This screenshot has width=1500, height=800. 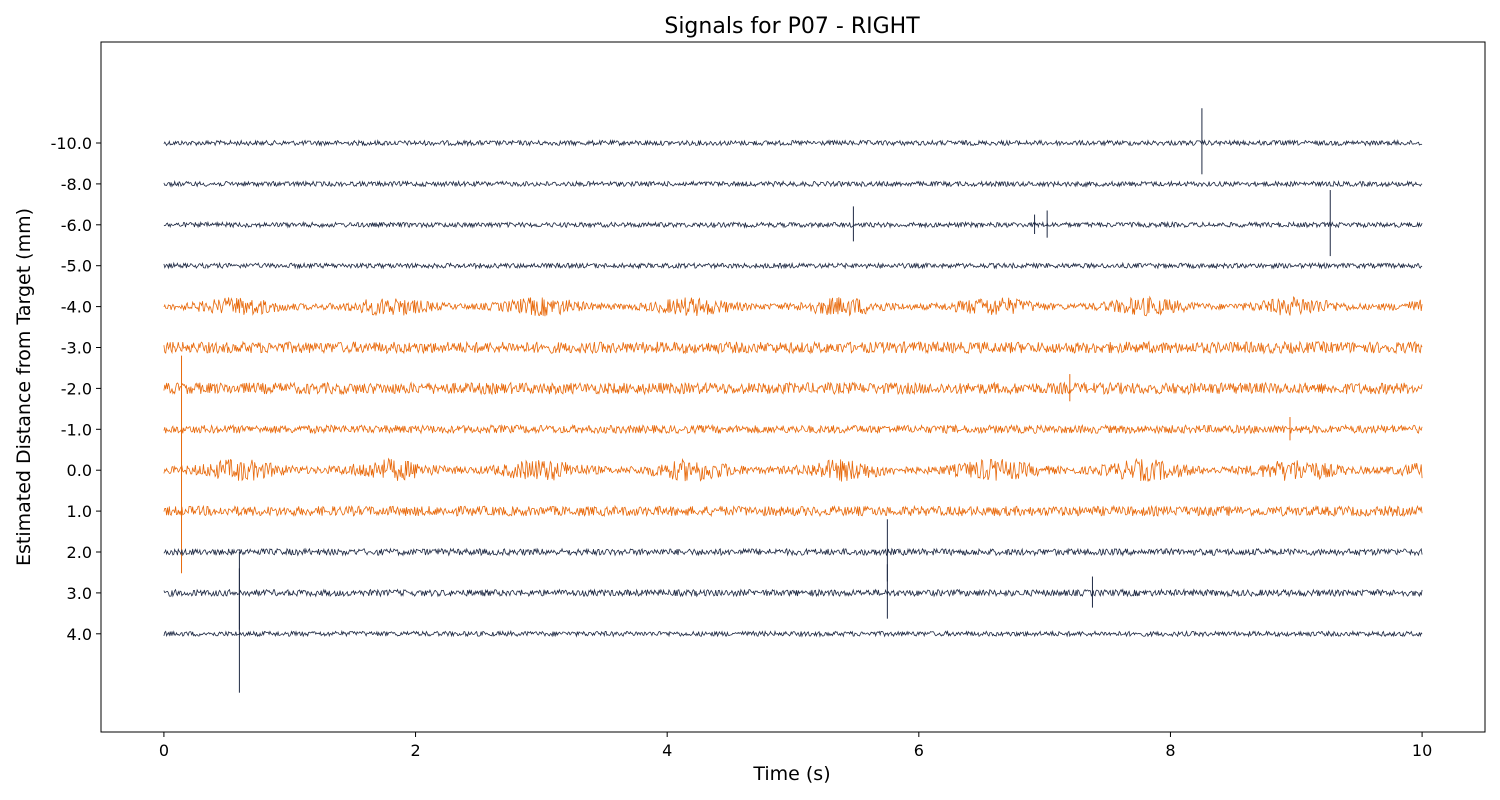 What do you see at coordinates (793, 511) in the screenshot?
I see `trace-1.0` at bounding box center [793, 511].